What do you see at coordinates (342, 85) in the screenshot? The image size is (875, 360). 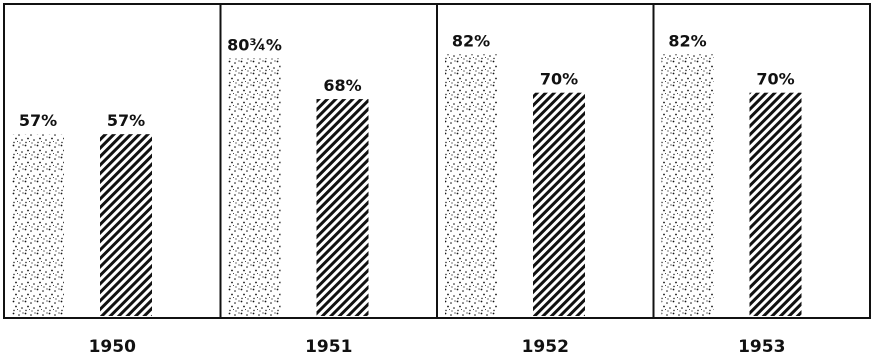 I see `value-label: 68%` at bounding box center [342, 85].